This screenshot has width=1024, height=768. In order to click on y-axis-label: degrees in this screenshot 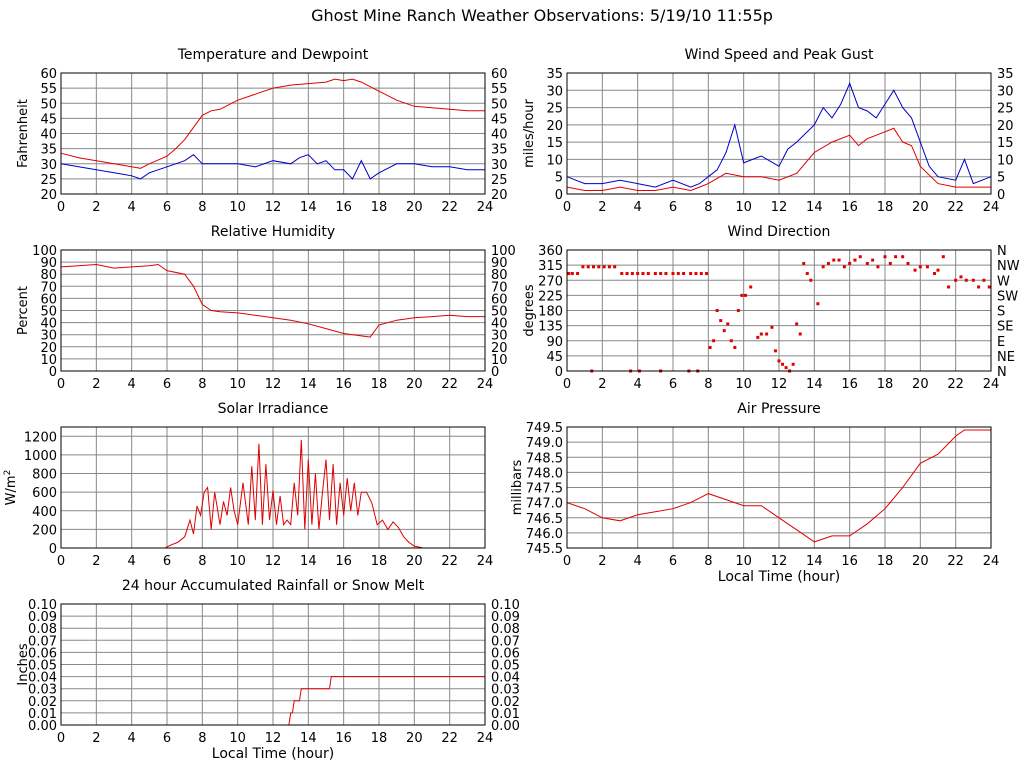, I will do `click(529, 310)`.